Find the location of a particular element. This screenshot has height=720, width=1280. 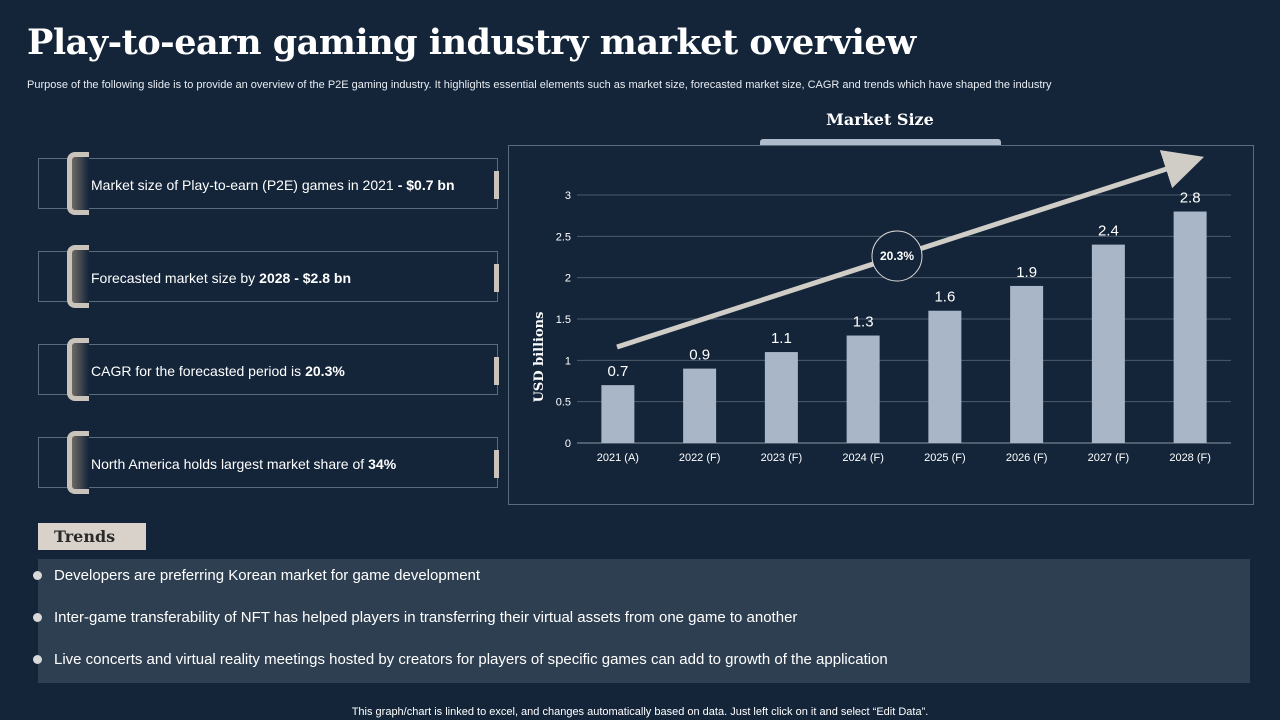

bar-2021-a is located at coordinates (618, 414).